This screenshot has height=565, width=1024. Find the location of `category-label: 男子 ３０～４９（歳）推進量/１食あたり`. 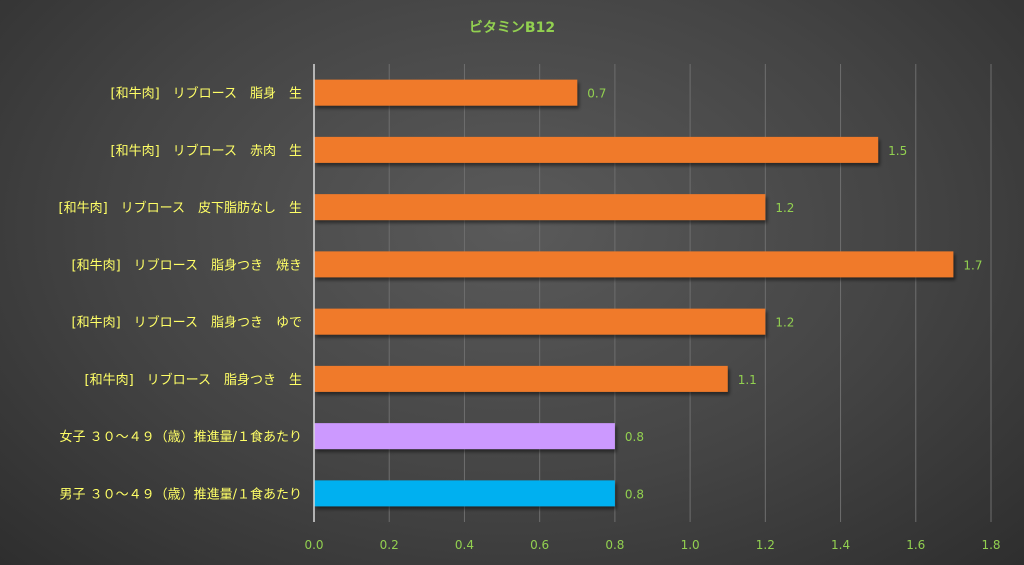

category-label: 男子 ３０～４９（歳）推進量/１食あたり is located at coordinates (180, 494).